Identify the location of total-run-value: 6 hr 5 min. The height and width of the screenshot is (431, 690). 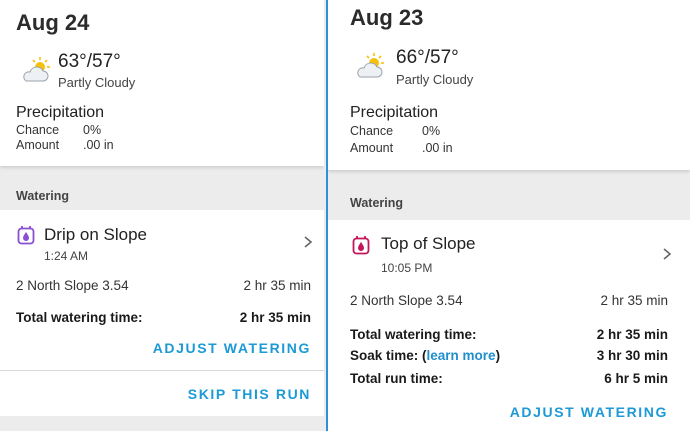
(636, 378).